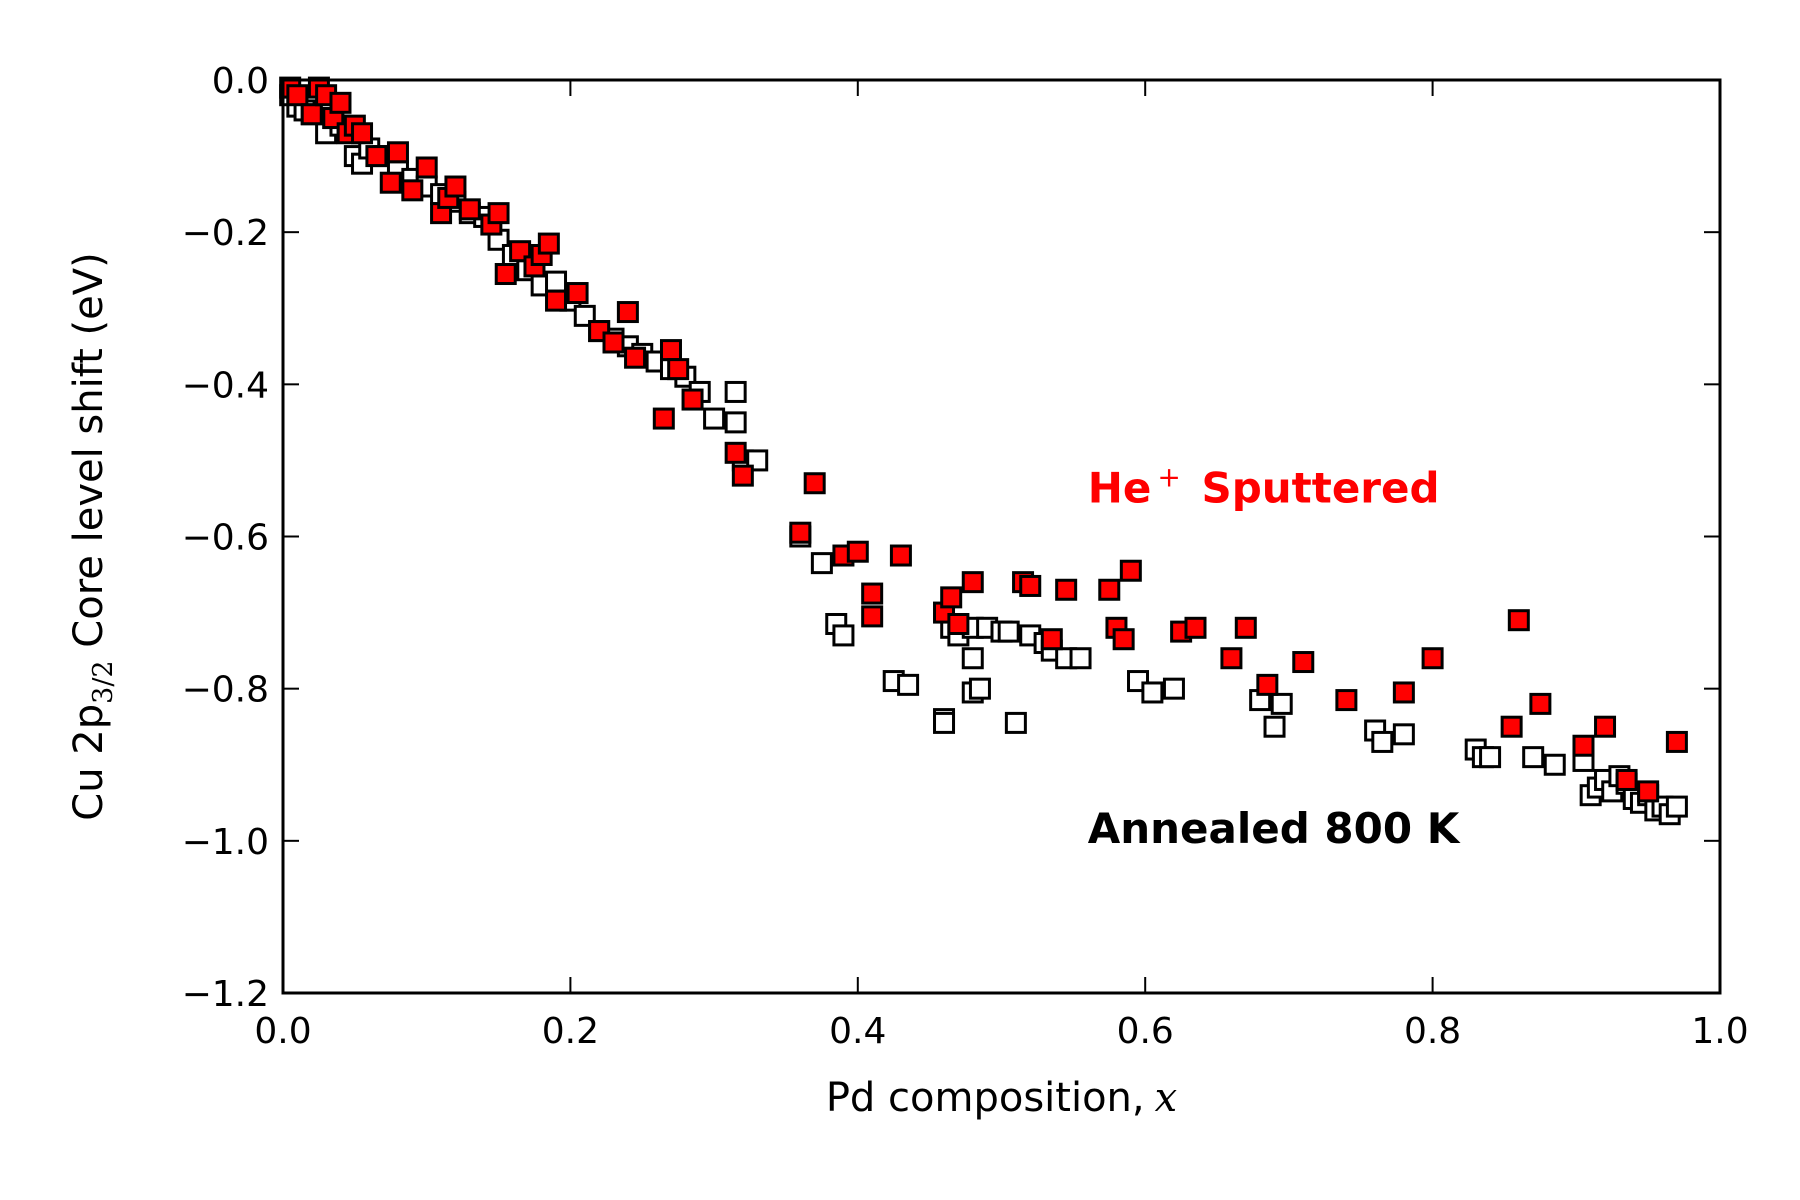  Describe the element at coordinates (1264, 486) in the screenshot. I see `annotation-he-sputtered: He + Sputtered` at that location.